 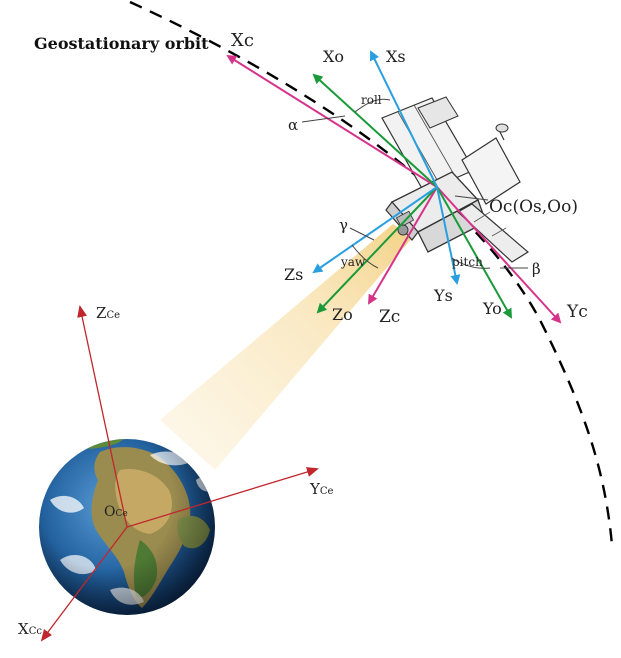 What do you see at coordinates (448, 235) in the screenshot?
I see `ys-axis` at bounding box center [448, 235].